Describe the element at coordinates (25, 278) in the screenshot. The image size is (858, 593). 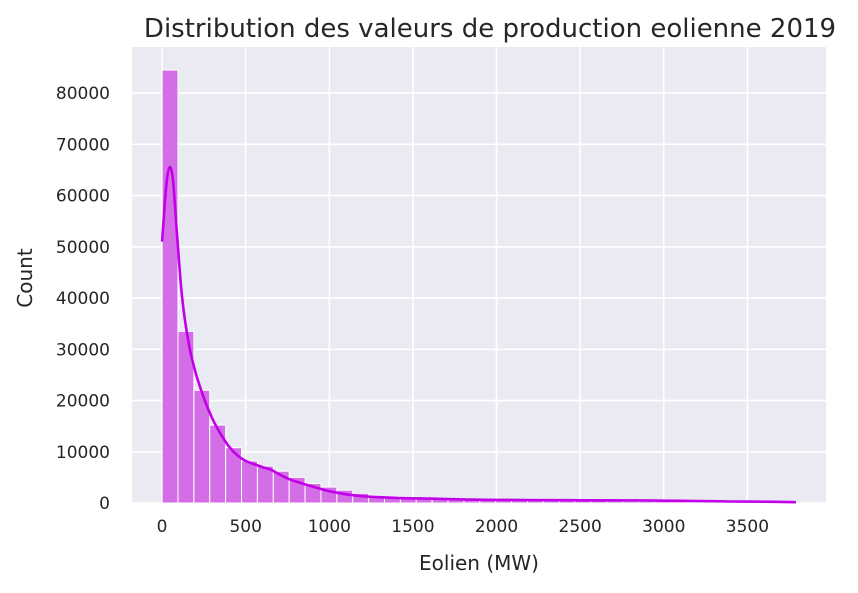
I see `y-axis-label: Count` at that location.